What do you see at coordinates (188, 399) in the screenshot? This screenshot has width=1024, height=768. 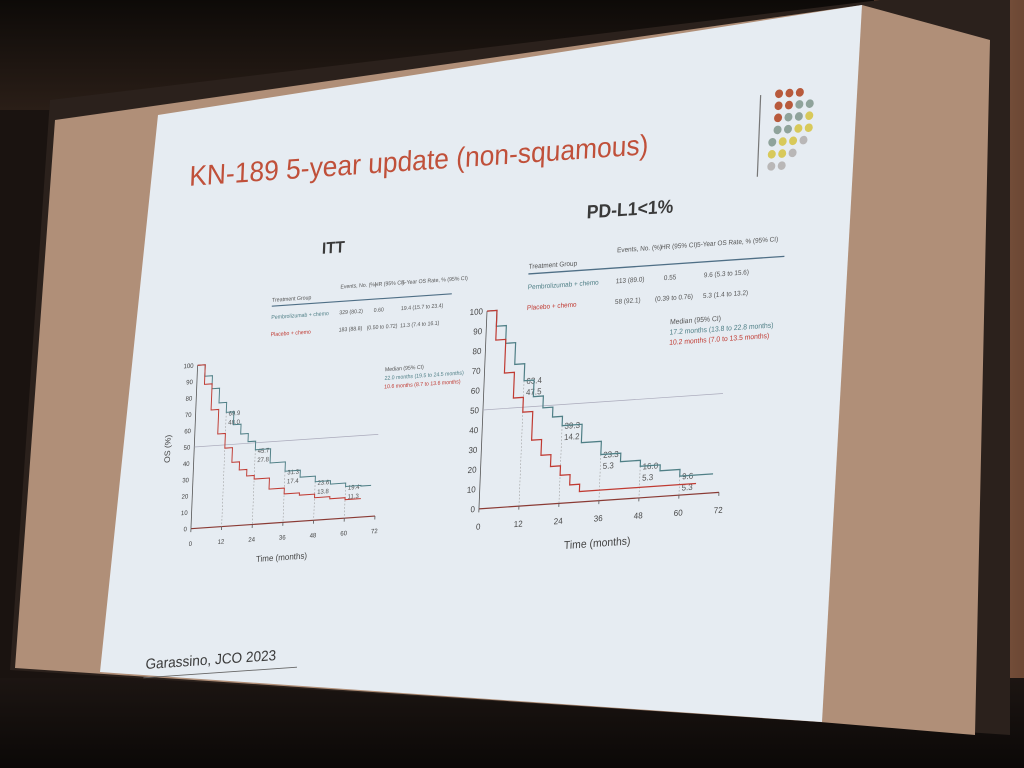 I see `y-tick-label: 80` at bounding box center [188, 399].